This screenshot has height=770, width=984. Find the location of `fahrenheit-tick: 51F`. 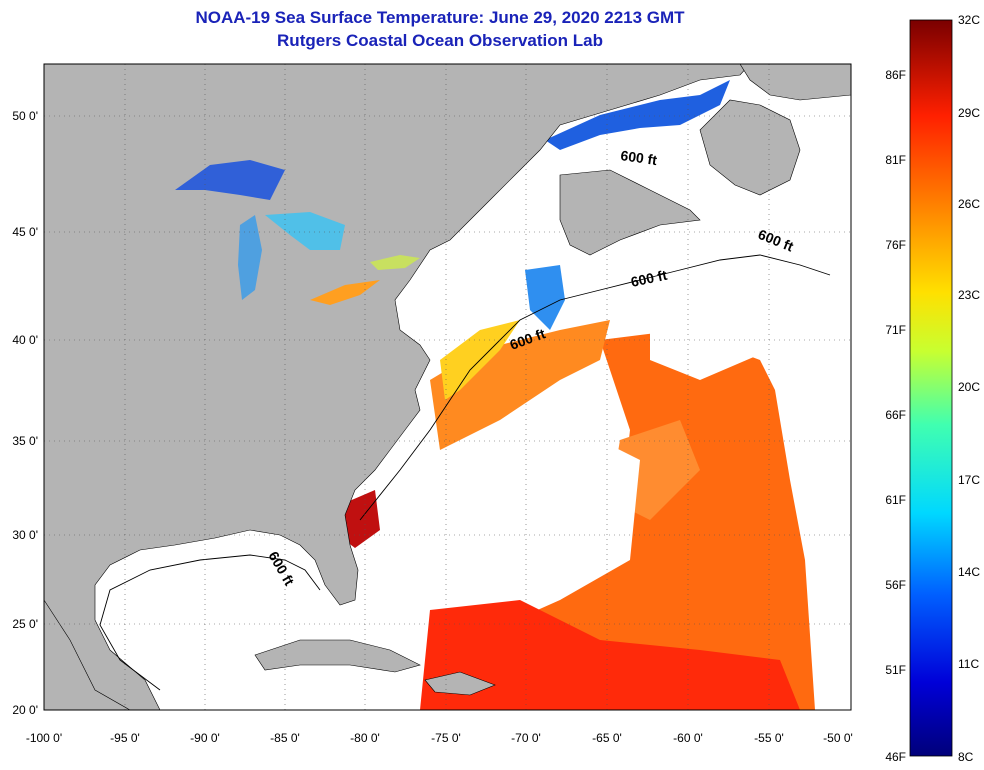

fahrenheit-tick: 51F is located at coordinates (895, 670).